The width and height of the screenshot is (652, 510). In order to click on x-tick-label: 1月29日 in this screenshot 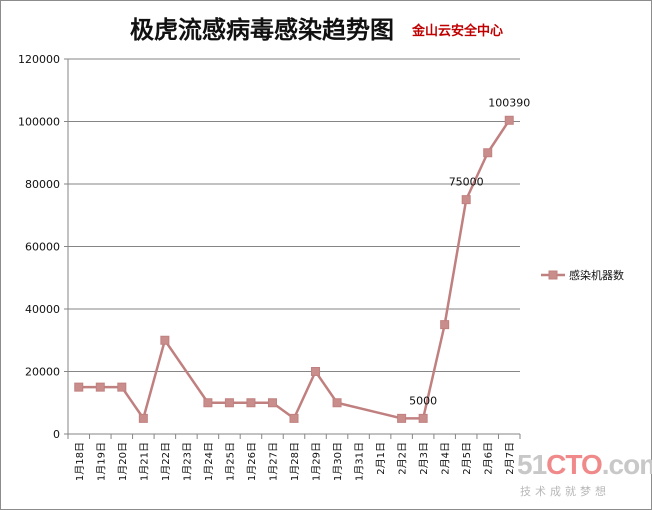, I will do `click(317, 461)`.